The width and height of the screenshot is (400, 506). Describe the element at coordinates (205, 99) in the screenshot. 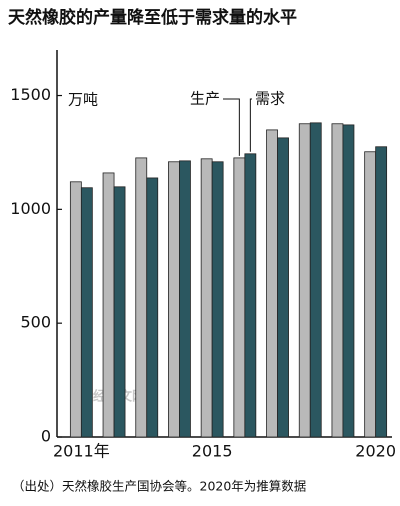

I see `legend-label: 生产` at that location.